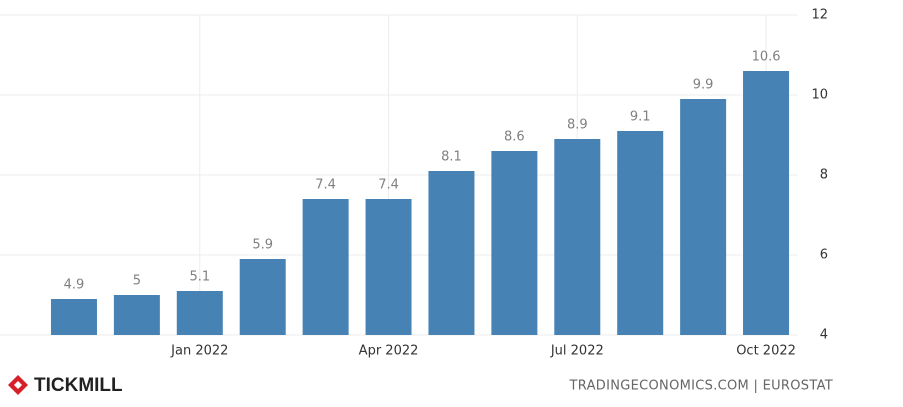  What do you see at coordinates (199, 351) in the screenshot?
I see `x-tick-label: Jan 2022` at bounding box center [199, 351].